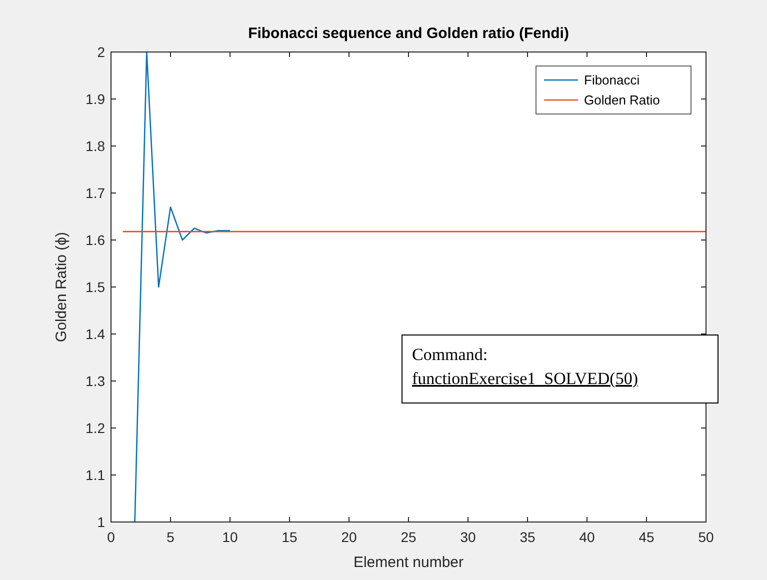  Describe the element at coordinates (96, 380) in the screenshot. I see `y-tick-label: 1.3` at that location.